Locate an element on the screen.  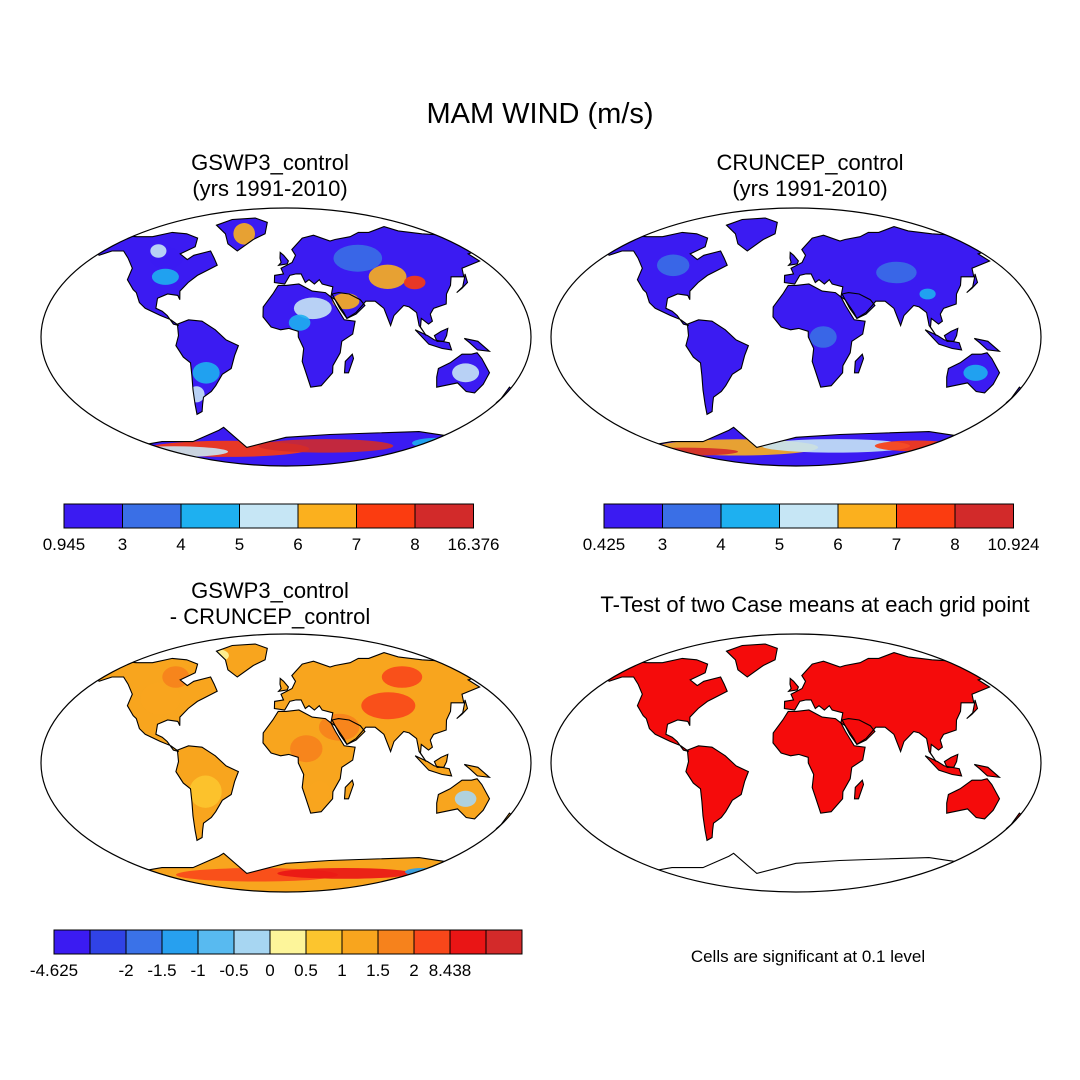
panel-title-diff: GSWP3_control - CRUNCEP_control is located at coordinates (270, 604).